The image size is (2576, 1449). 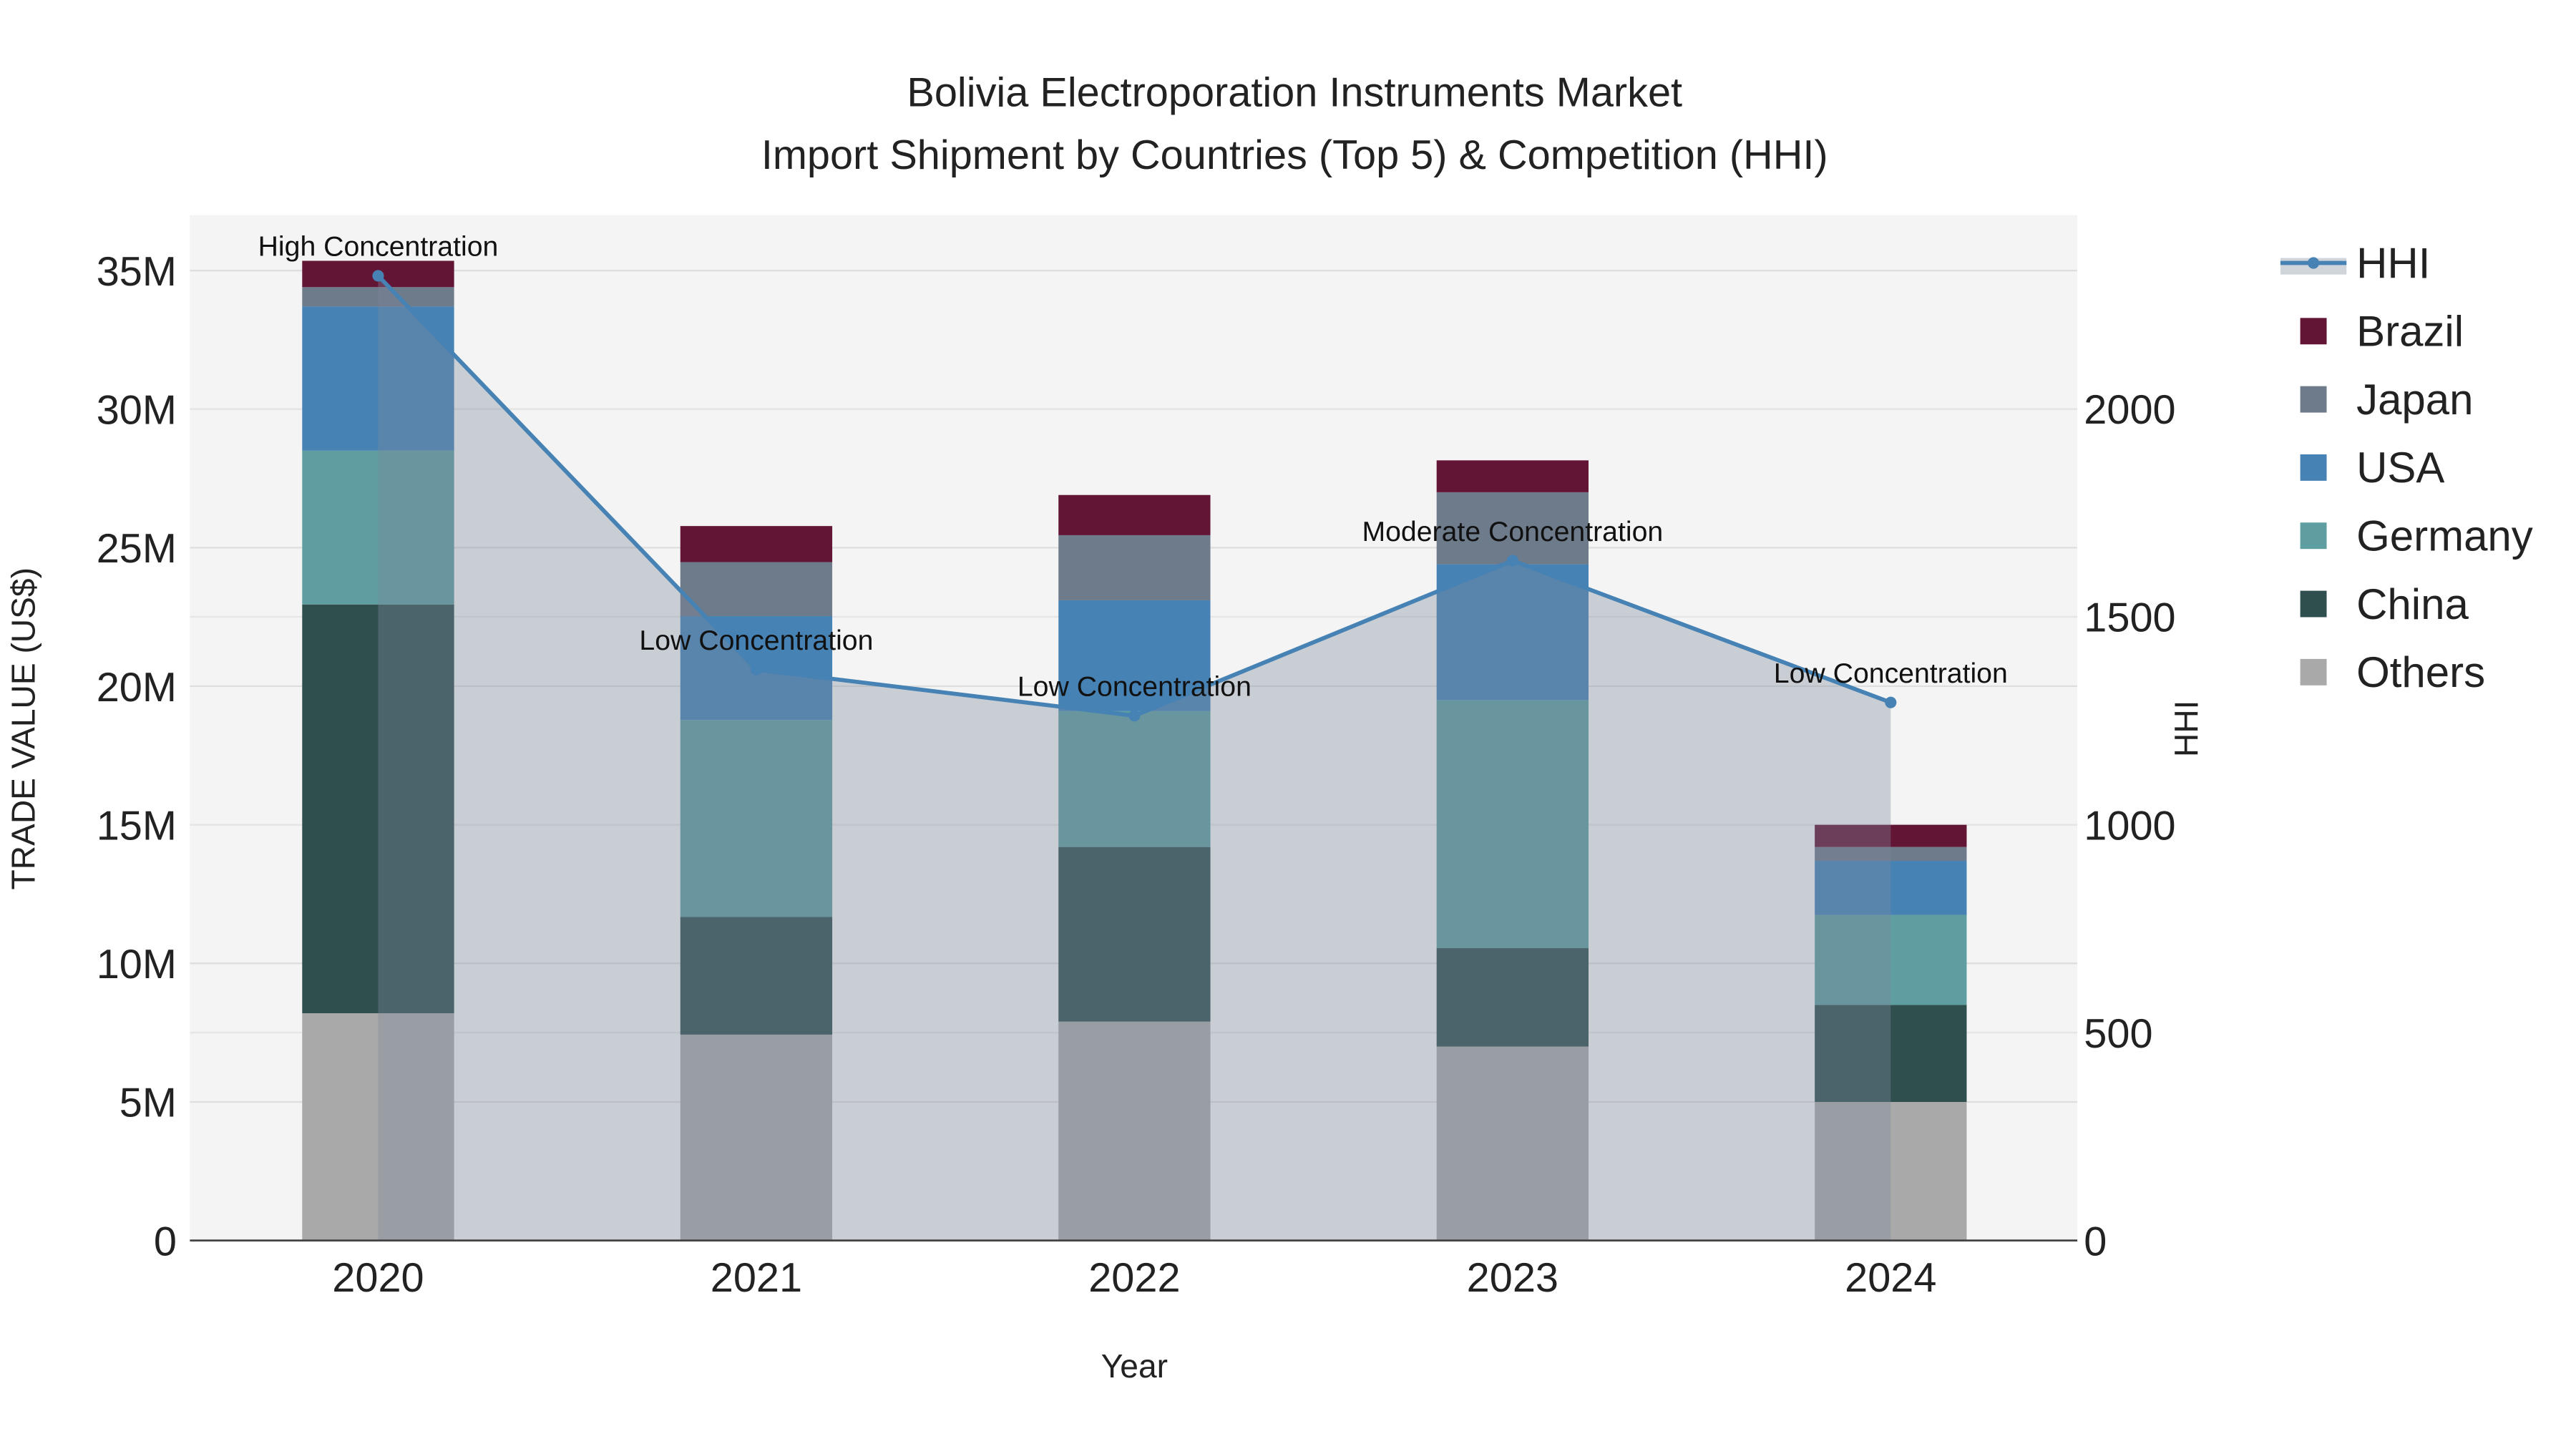 What do you see at coordinates (2313, 672) in the screenshot?
I see `legend-swatch-others` at bounding box center [2313, 672].